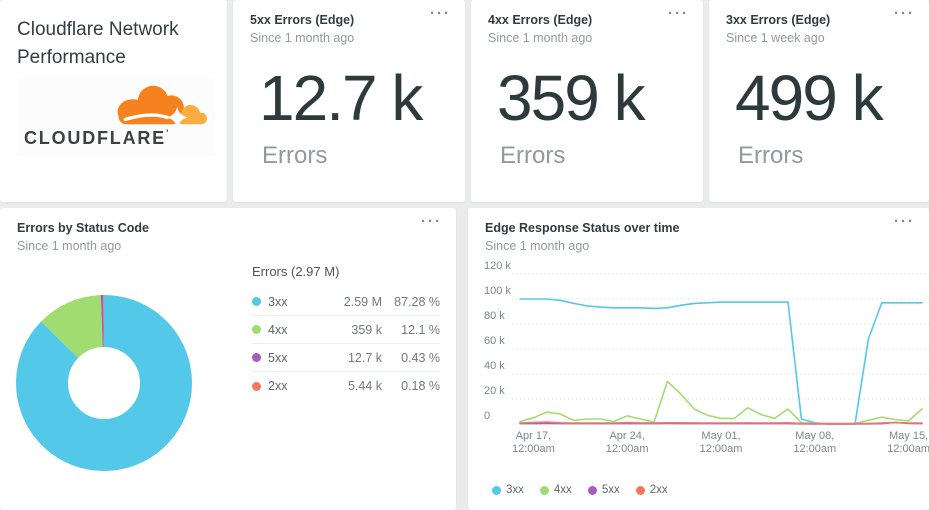 The image size is (929, 510). What do you see at coordinates (487, 416) in the screenshot?
I see `y-axis-label: 0` at bounding box center [487, 416].